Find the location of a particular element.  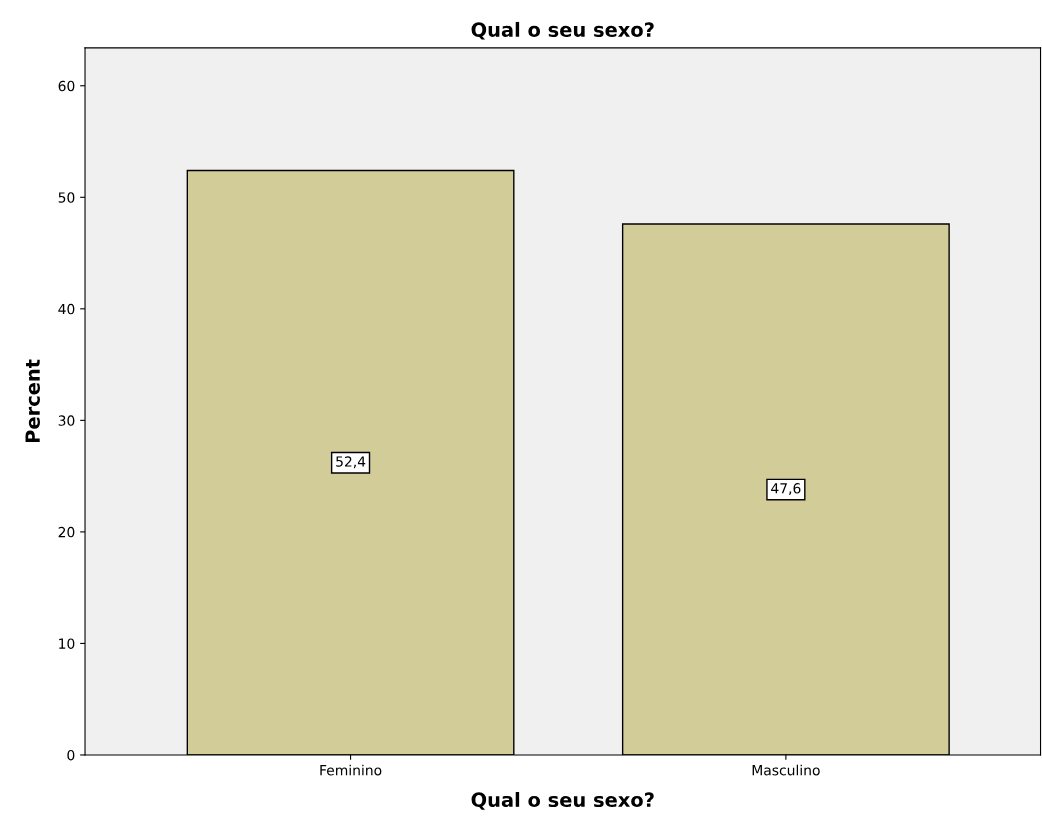

y-axis-title: Percent is located at coordinates (32, 401).